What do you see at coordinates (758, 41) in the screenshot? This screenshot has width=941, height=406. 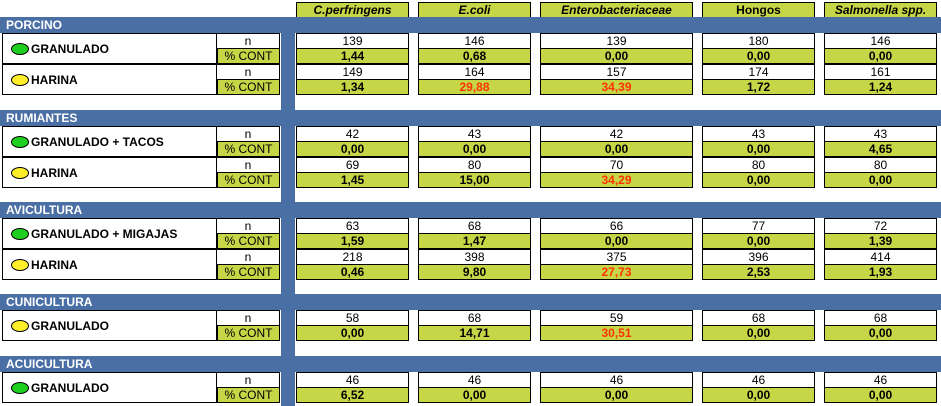 I see `n-value-cell: 180` at bounding box center [758, 41].